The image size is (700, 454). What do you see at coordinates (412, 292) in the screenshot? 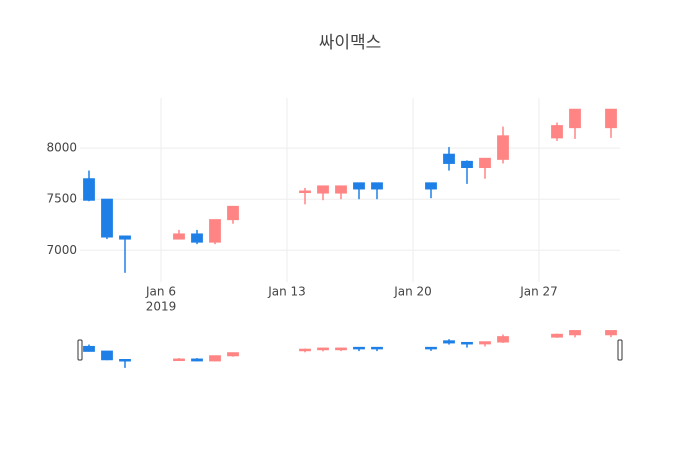
I see `x-tick-label: Jan 20` at bounding box center [412, 292].